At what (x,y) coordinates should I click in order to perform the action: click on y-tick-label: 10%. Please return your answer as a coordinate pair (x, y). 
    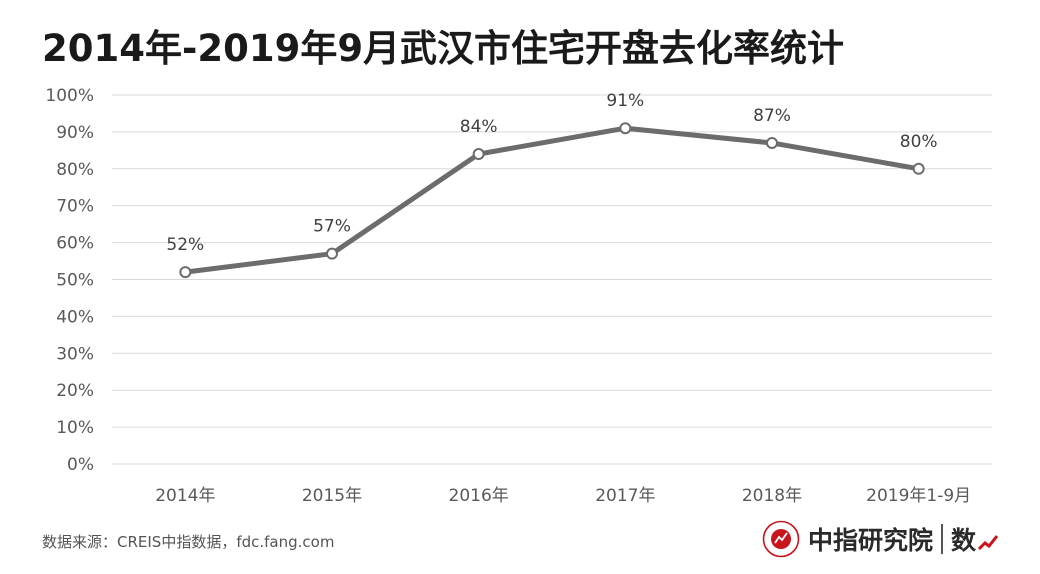
    Looking at the image, I should click on (75, 428).